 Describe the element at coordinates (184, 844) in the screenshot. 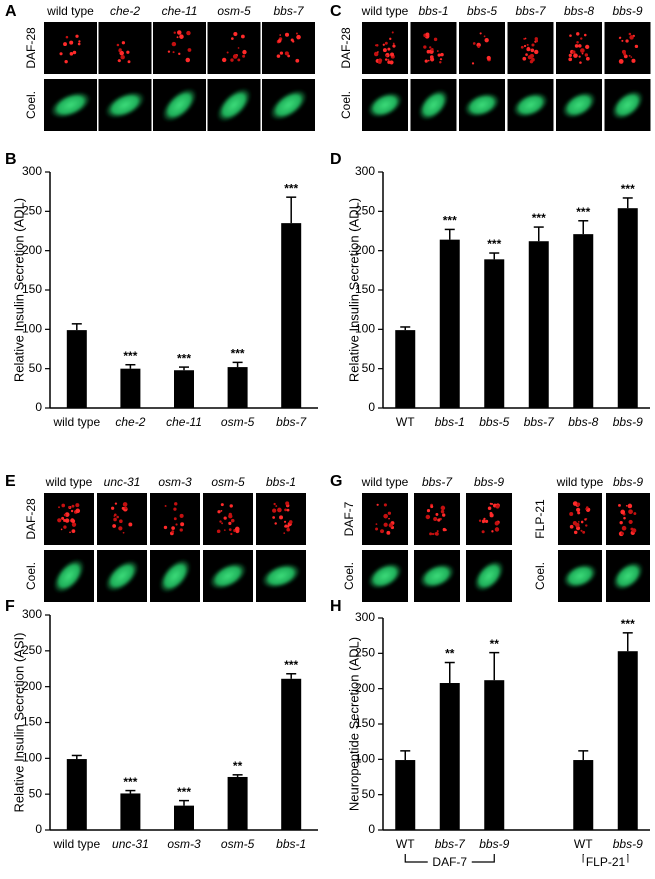

I see `x-tick-label: osm-3` at that location.